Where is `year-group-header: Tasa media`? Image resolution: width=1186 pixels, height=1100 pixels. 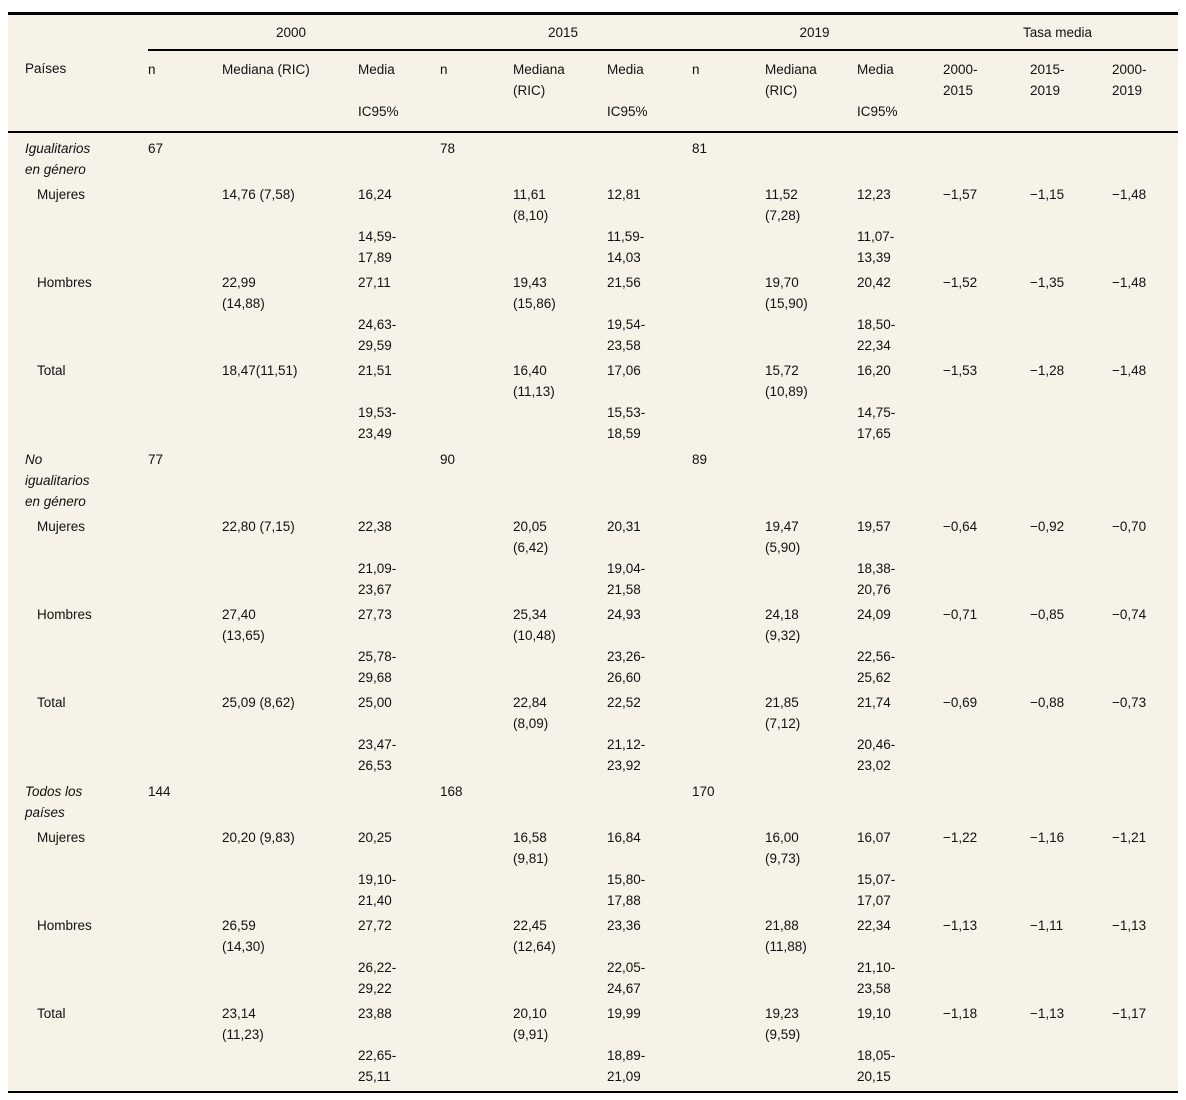 year-group-header: Tasa media is located at coordinates (1060, 32).